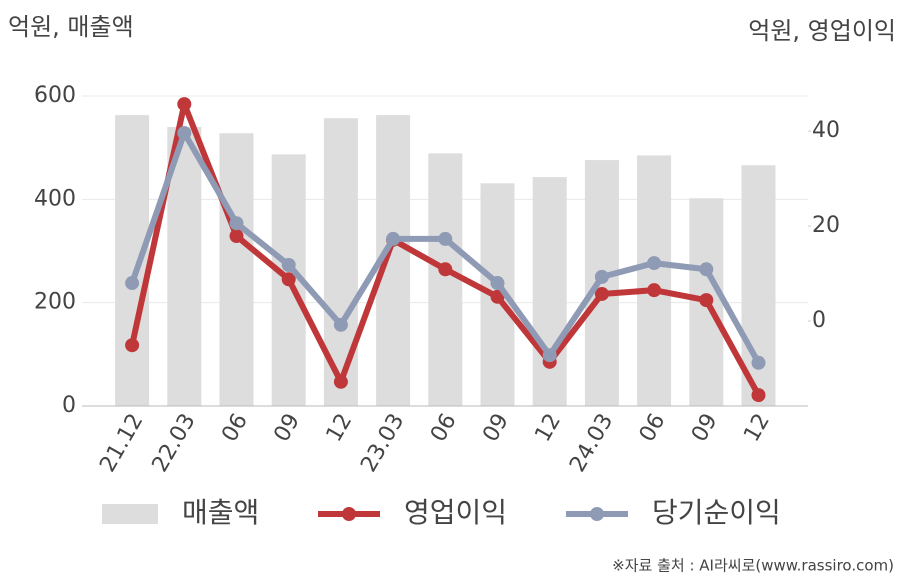 The height and width of the screenshot is (584, 908). I want to click on x-tick-label: 22.03, so click(174, 443).